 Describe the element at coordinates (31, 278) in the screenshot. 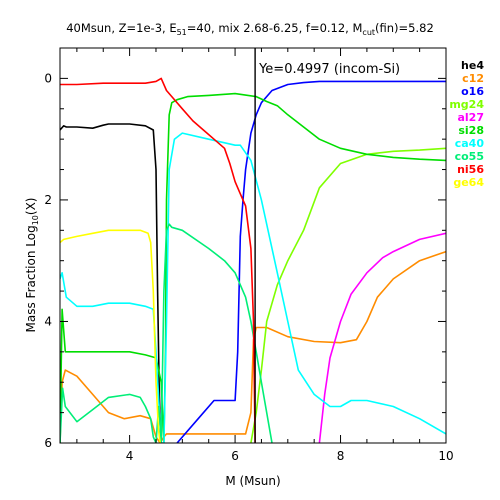

I see `y-label-main: Mass Fraction Log` at that location.